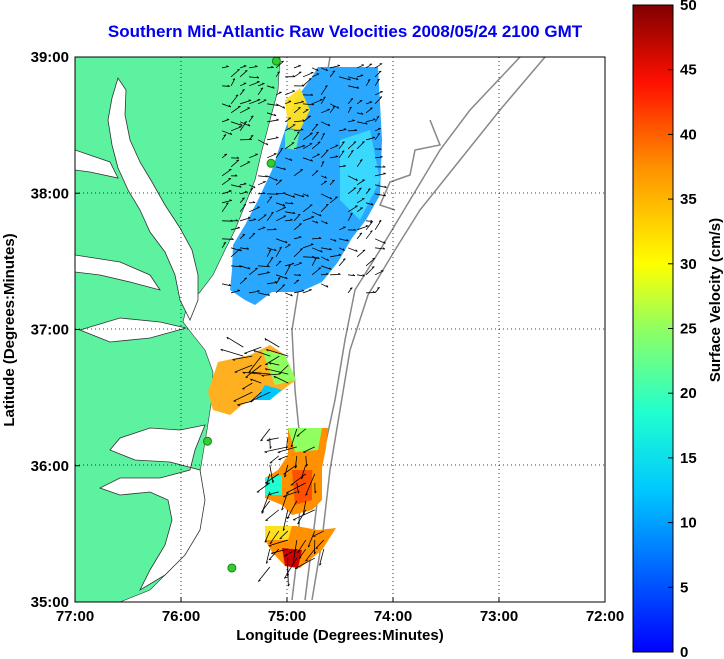 This screenshot has width=724, height=659. What do you see at coordinates (684, 587) in the screenshot?
I see `colorbar-tick-label: 5` at bounding box center [684, 587].